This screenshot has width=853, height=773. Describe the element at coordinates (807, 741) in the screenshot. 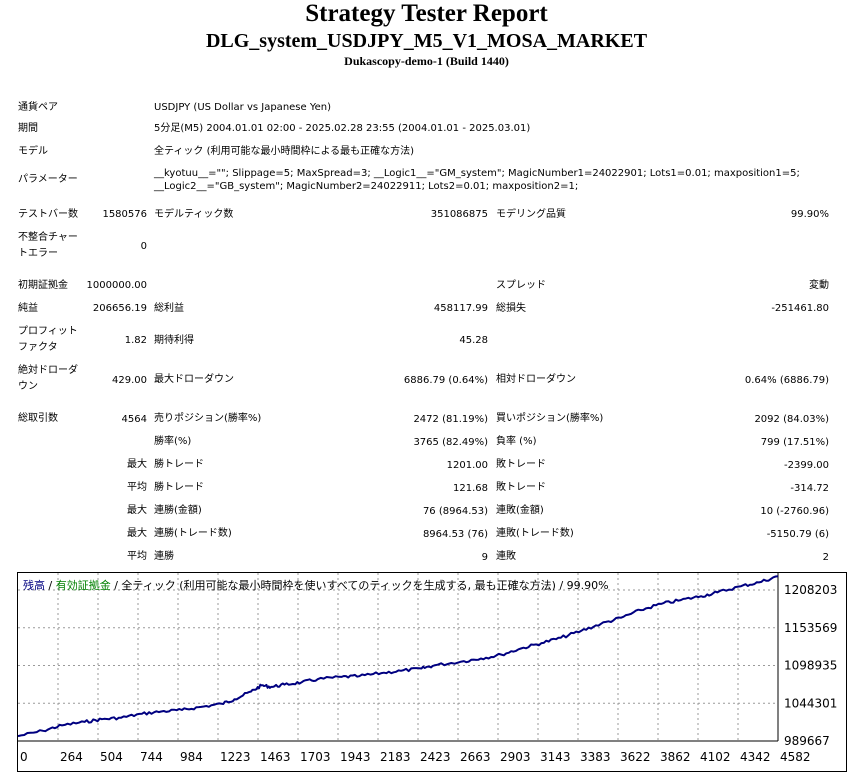

I see `y-tick-label: 989667` at that location.